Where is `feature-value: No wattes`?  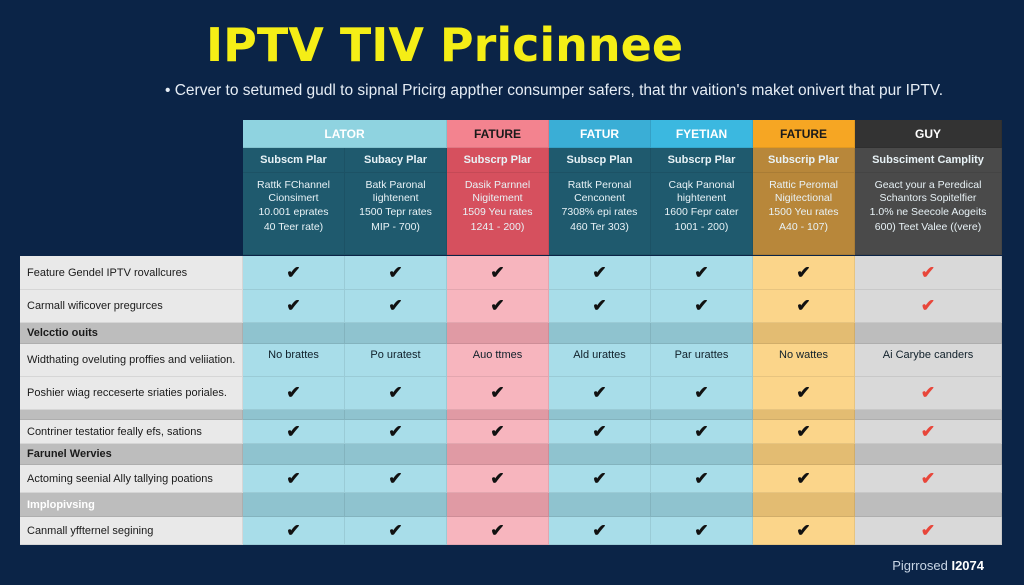 feature-value: No wattes is located at coordinates (804, 360).